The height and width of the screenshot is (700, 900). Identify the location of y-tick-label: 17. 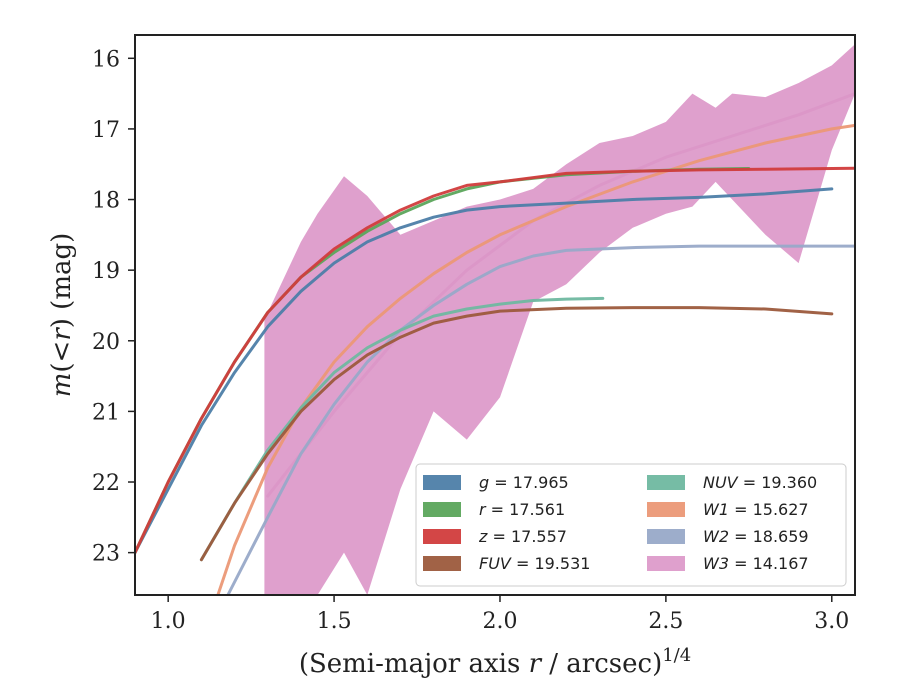
(106, 130).